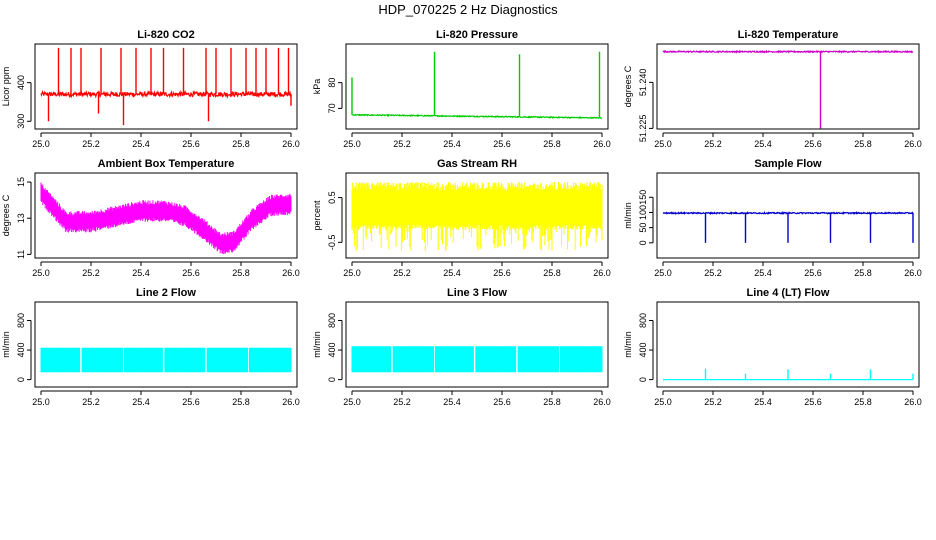 This screenshot has height=540, width=936. I want to click on y-axis: -0.5 0.5, so click(335, 221).